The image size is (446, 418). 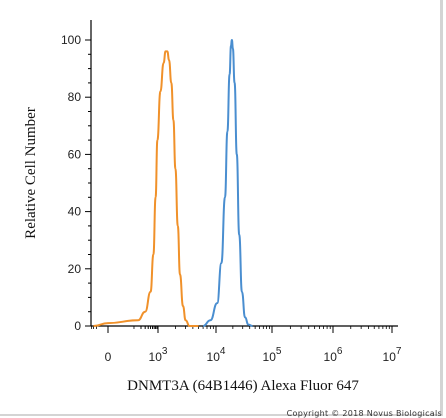 I want to click on copyright-notice: Copyright © 2018 Novus Biologicals, so click(x=364, y=413).